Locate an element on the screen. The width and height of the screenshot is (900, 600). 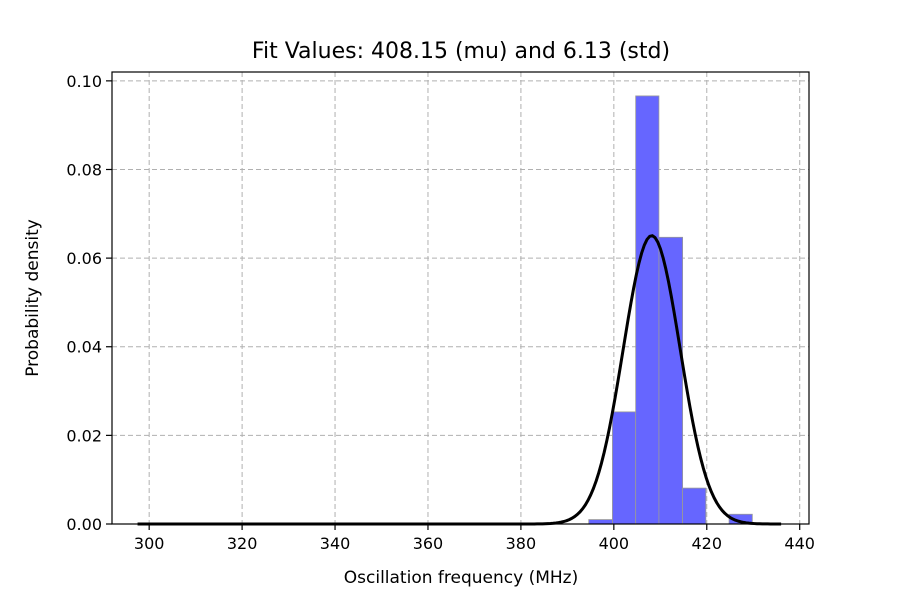
x-tick-label: 340 is located at coordinates (335, 543).